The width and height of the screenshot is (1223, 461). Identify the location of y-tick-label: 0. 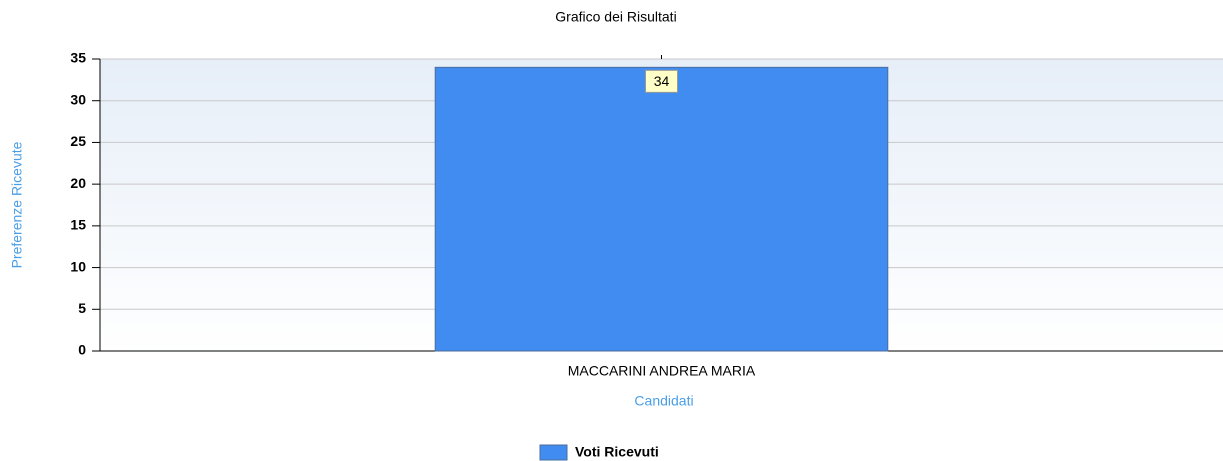
(82, 350).